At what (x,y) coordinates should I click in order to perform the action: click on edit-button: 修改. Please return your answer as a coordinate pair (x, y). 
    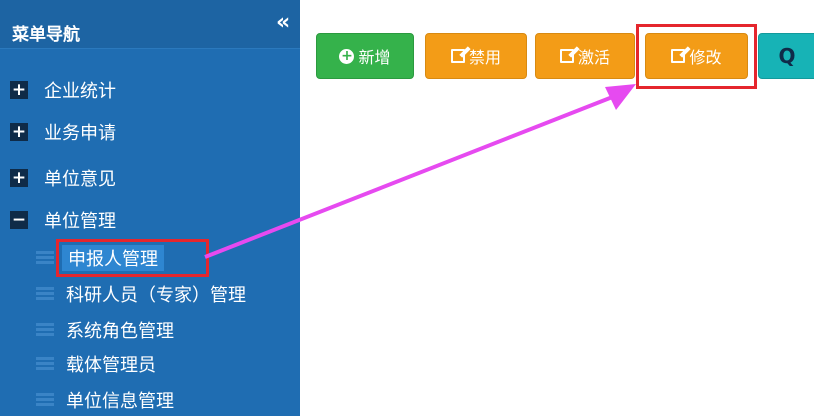
    Looking at the image, I should click on (696, 56).